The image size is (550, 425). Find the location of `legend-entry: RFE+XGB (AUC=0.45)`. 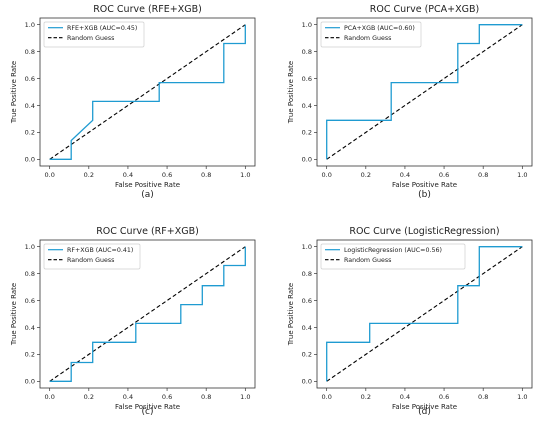

legend-entry: RFE+XGB (AUC=0.45) is located at coordinates (102, 28).